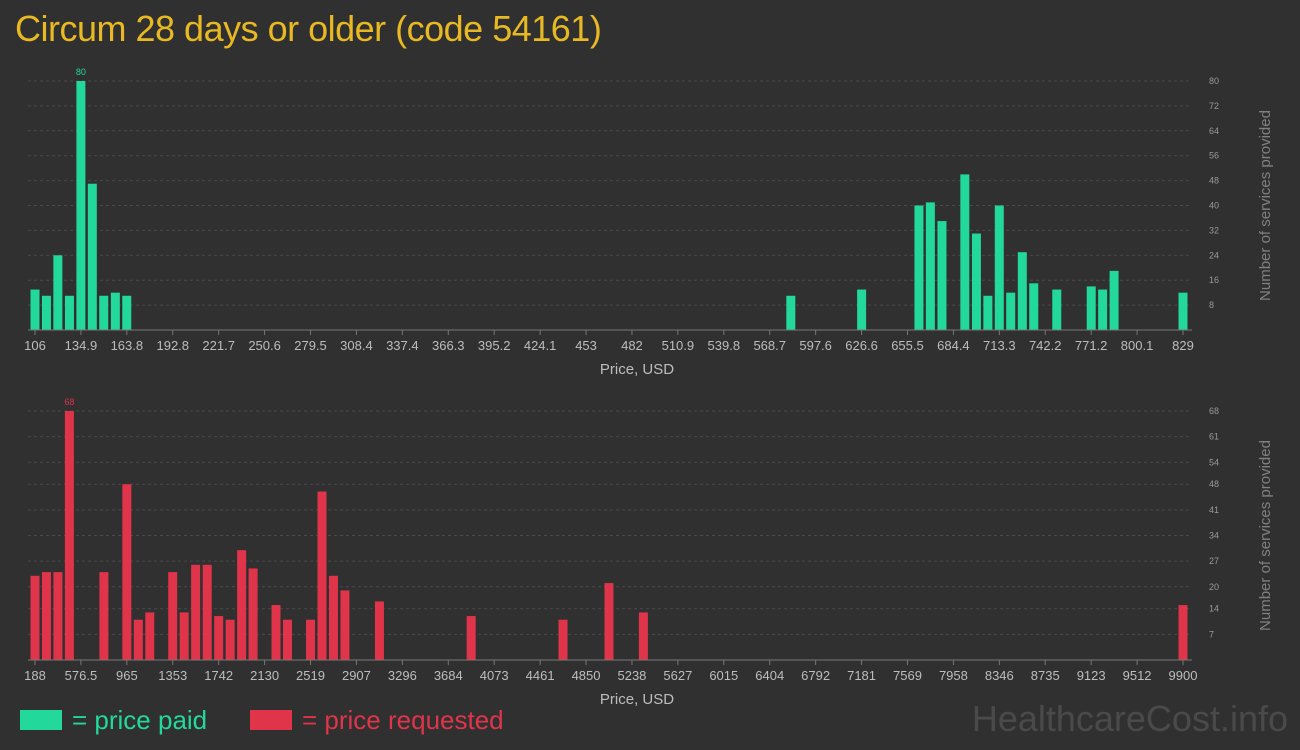 Image resolution: width=1300 pixels, height=750 pixels. What do you see at coordinates (1214, 536) in the screenshot?
I see `requested-y-tick-label: 34` at bounding box center [1214, 536].